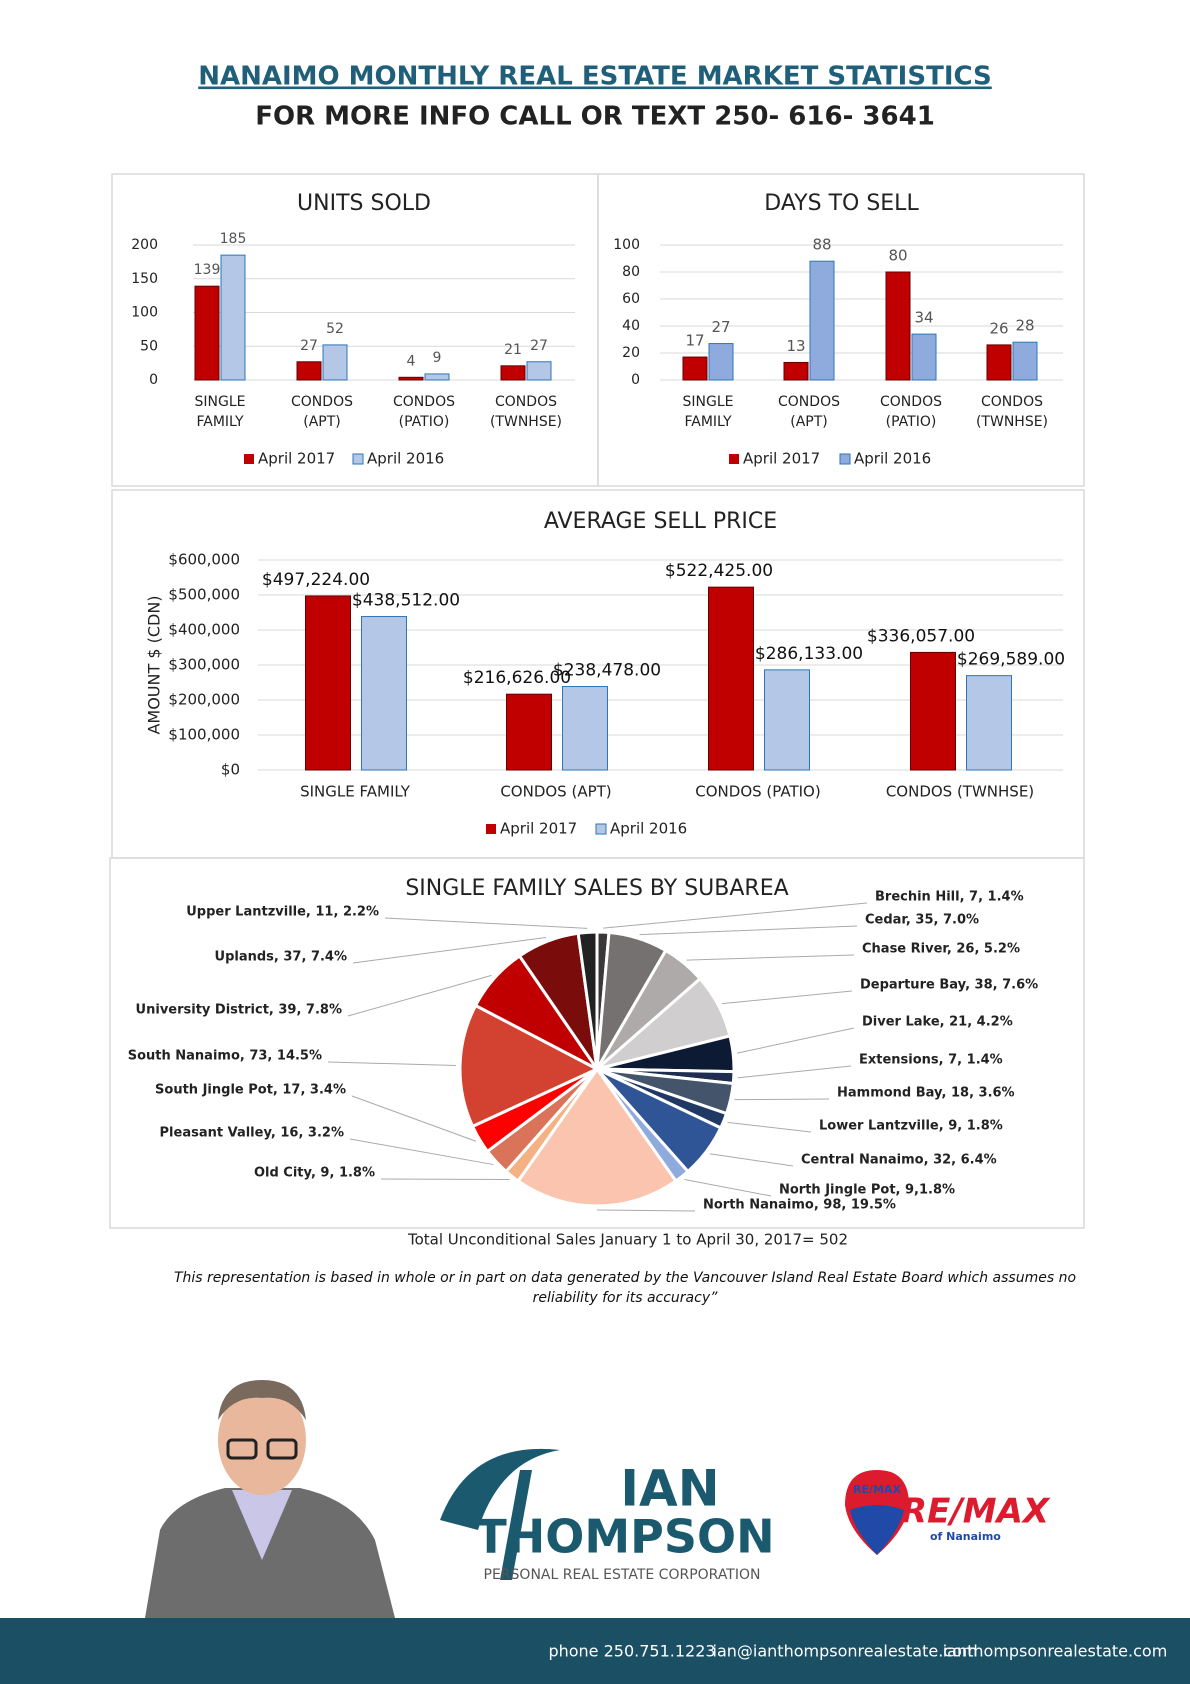  What do you see at coordinates (877, 1489) in the screenshot?
I see `balloon-text: RE/MAX` at bounding box center [877, 1489].